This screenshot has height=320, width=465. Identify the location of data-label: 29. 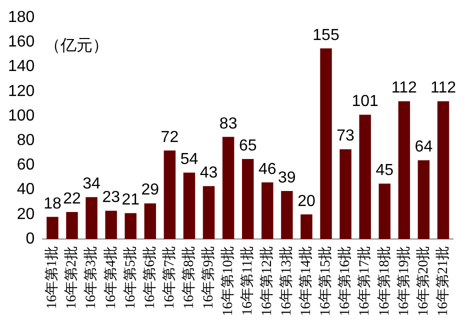
(150, 190).